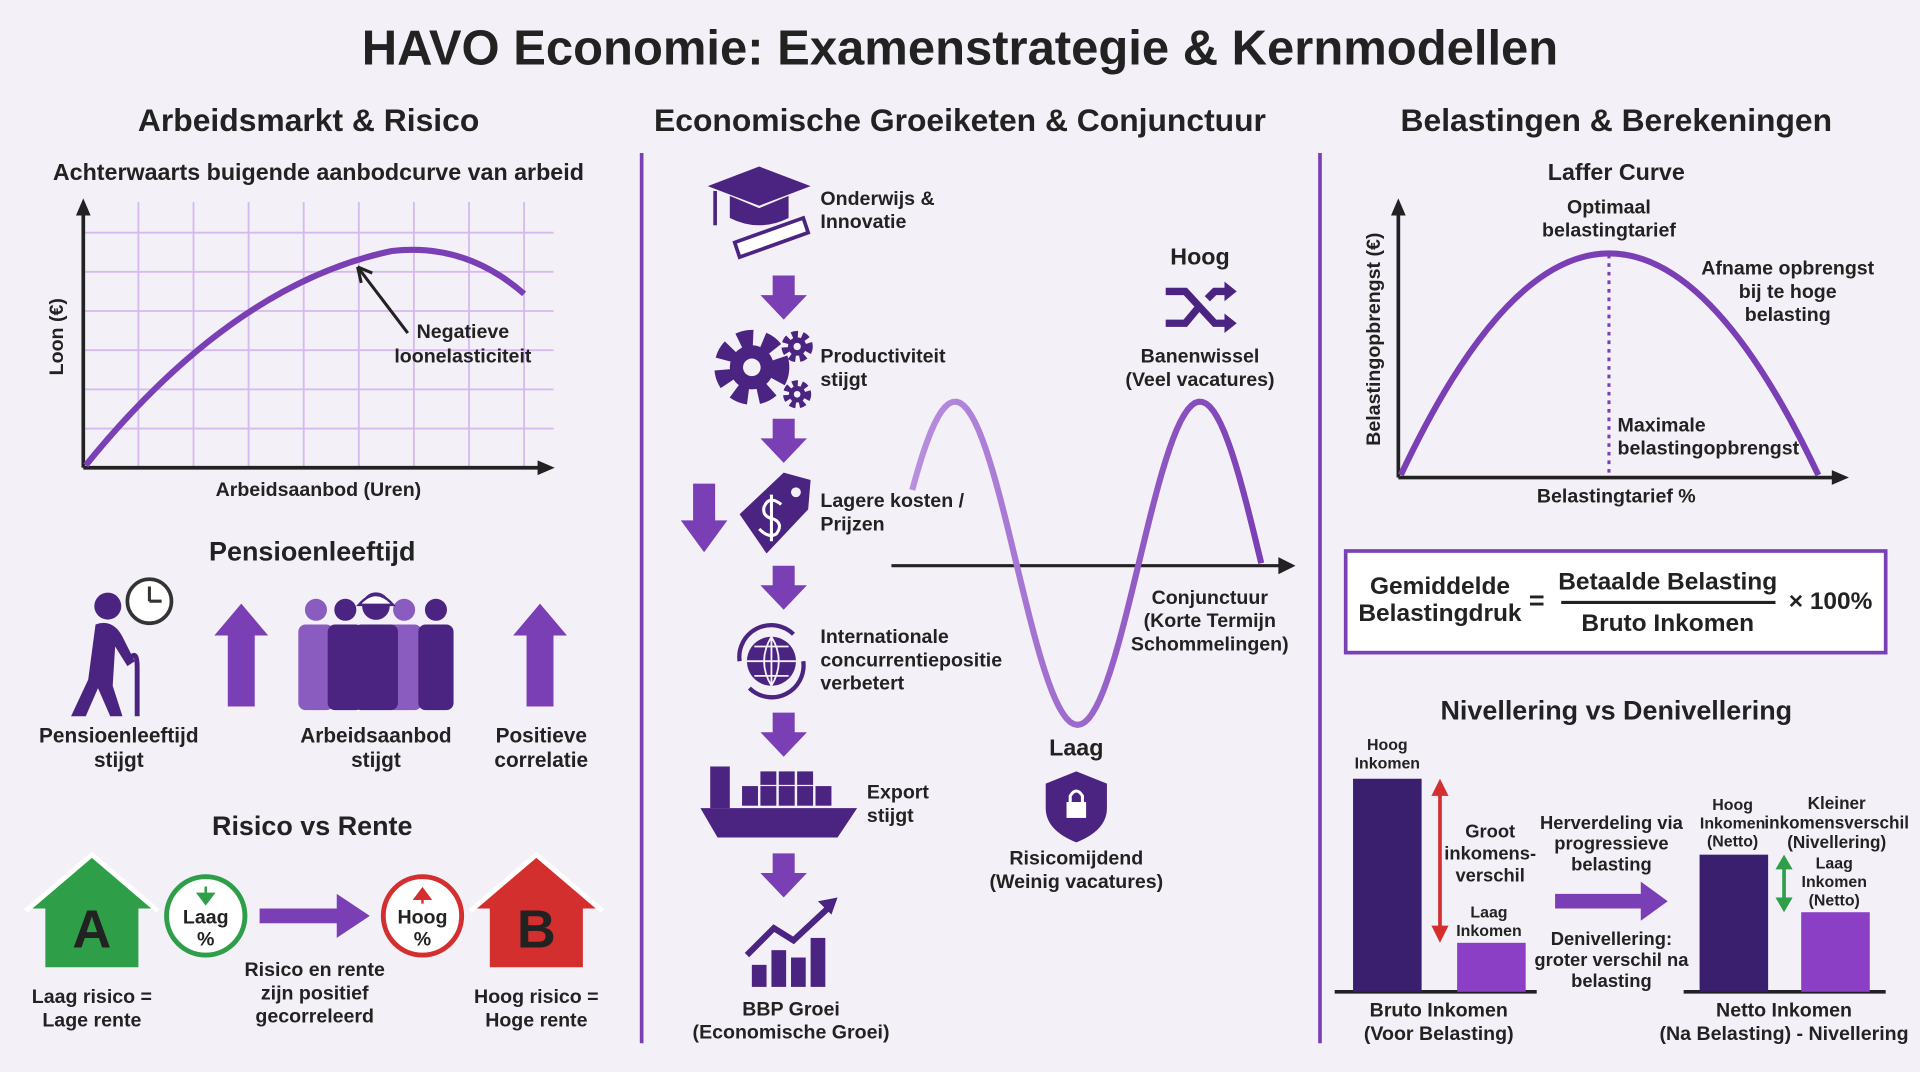  What do you see at coordinates (720, 787) in the screenshot?
I see `icon-bridge` at bounding box center [720, 787].